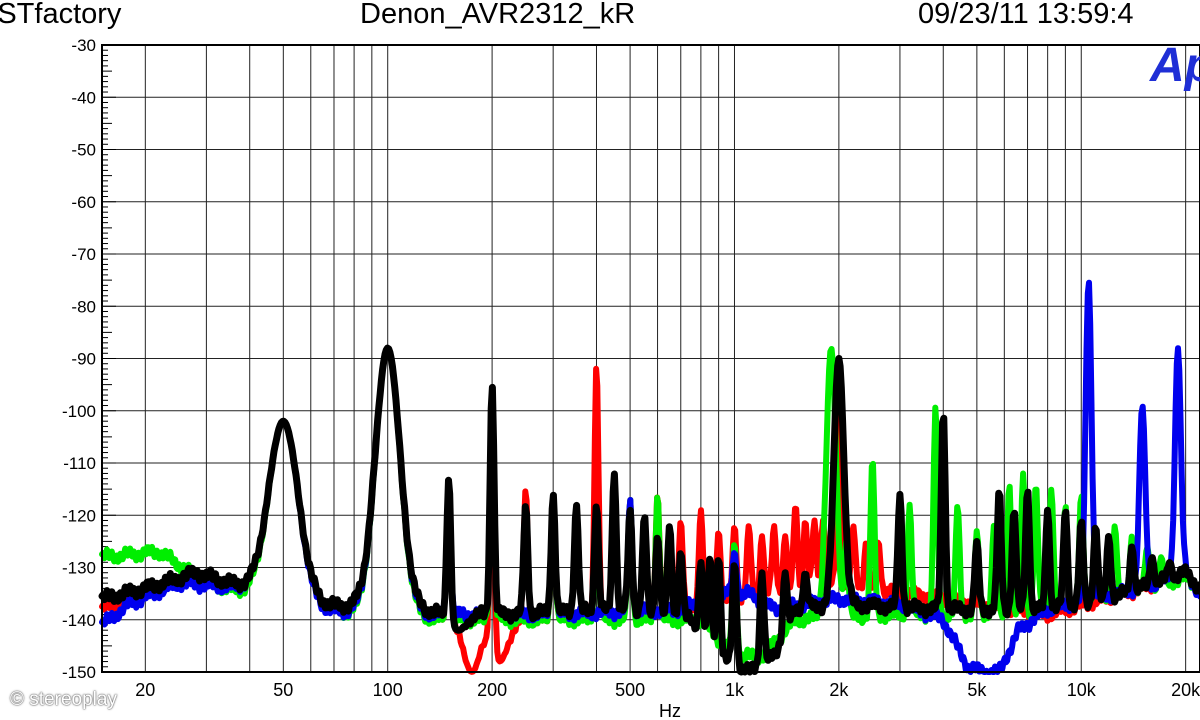 This screenshot has width=1200, height=720. Describe the element at coordinates (1082, 690) in the screenshot. I see `x-tick-label: 10k` at that location.